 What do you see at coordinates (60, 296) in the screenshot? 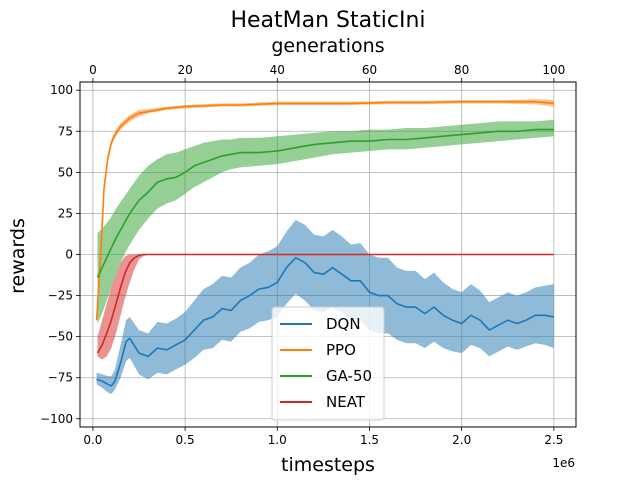
I see `y-tick-label: −25` at bounding box center [60, 296].